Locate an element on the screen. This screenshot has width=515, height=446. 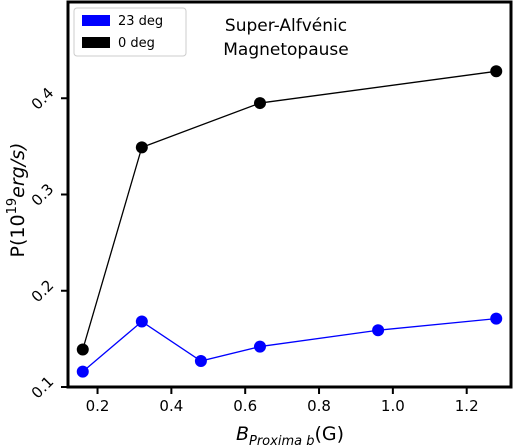
x-axis-label: BProxima b(G) is located at coordinates (290, 434).